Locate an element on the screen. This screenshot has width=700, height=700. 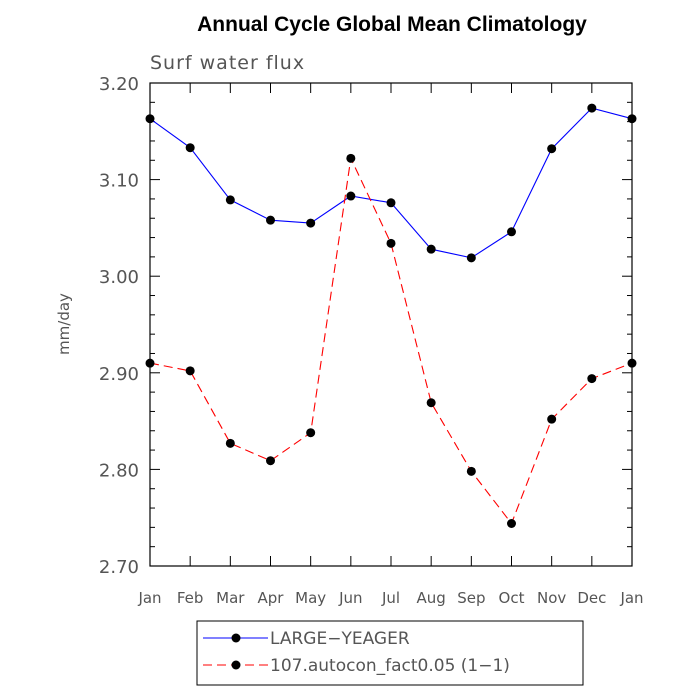
y-axis-label: mm/day is located at coordinates (64, 324).